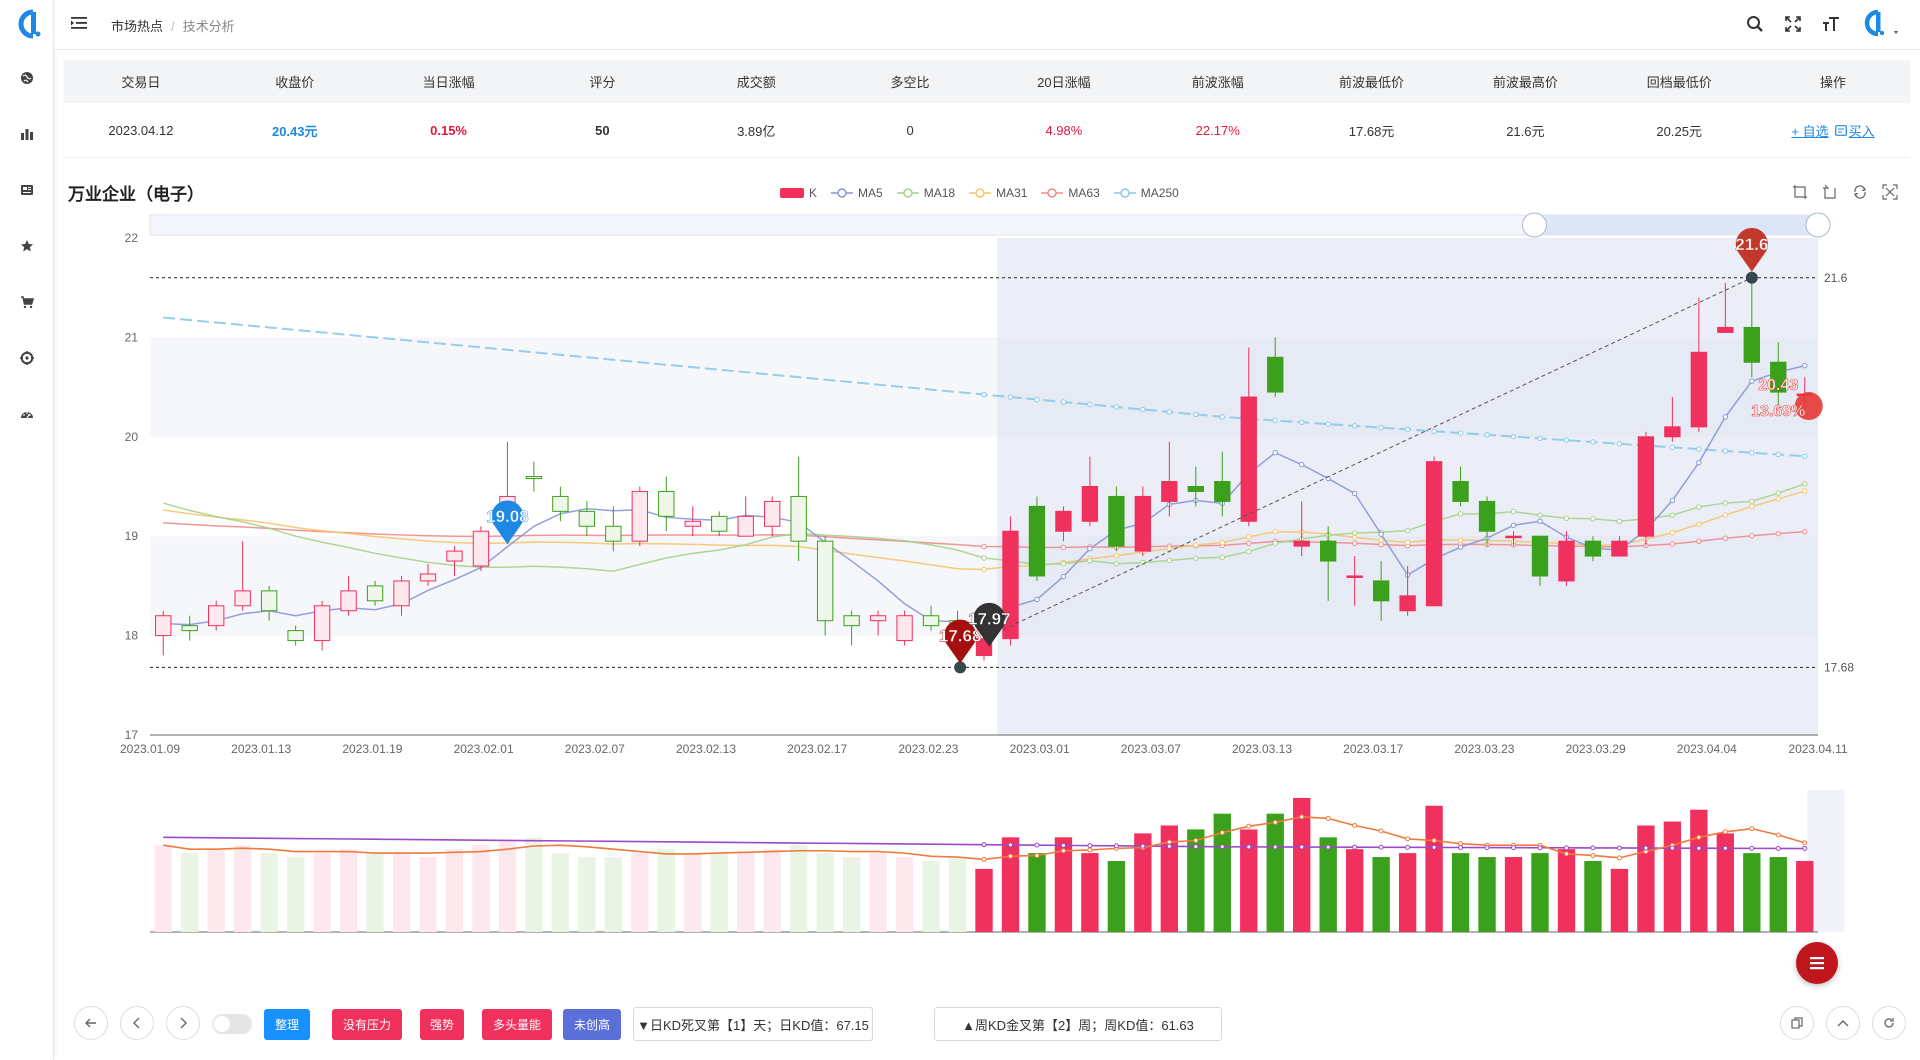 The width and height of the screenshot is (1920, 1060). Describe the element at coordinates (367, 1024) in the screenshot. I see `tag-no-pressure: 没有压力` at that location.